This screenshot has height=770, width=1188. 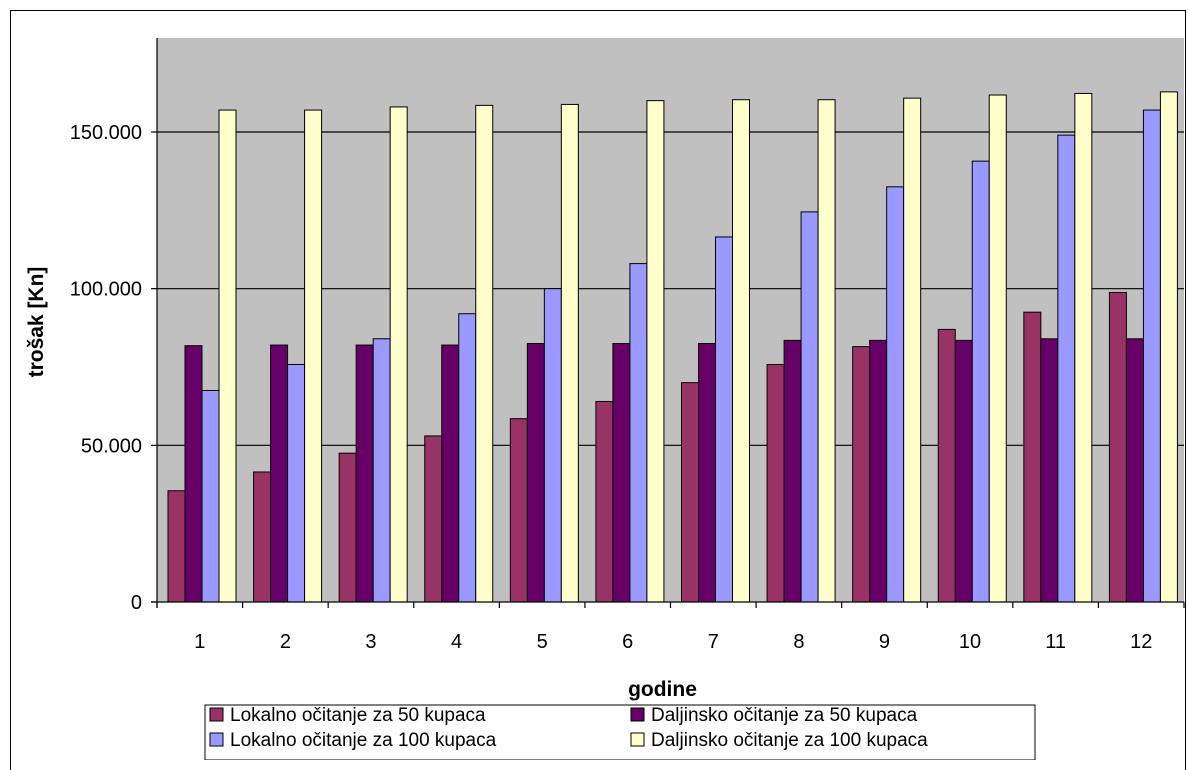 What do you see at coordinates (775, 483) in the screenshot?
I see `bar-series1-year8` at bounding box center [775, 483].